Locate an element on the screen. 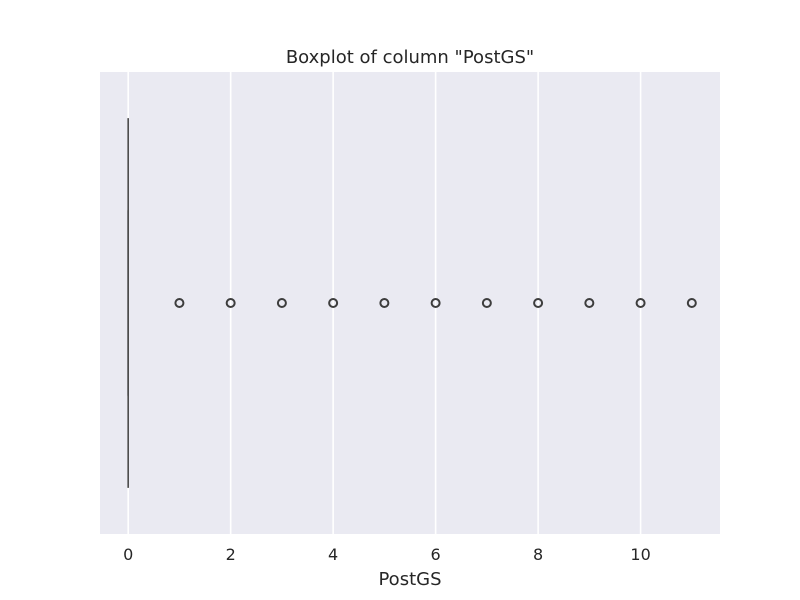 The image size is (800, 600). x-tick-label: 2 is located at coordinates (231, 554).